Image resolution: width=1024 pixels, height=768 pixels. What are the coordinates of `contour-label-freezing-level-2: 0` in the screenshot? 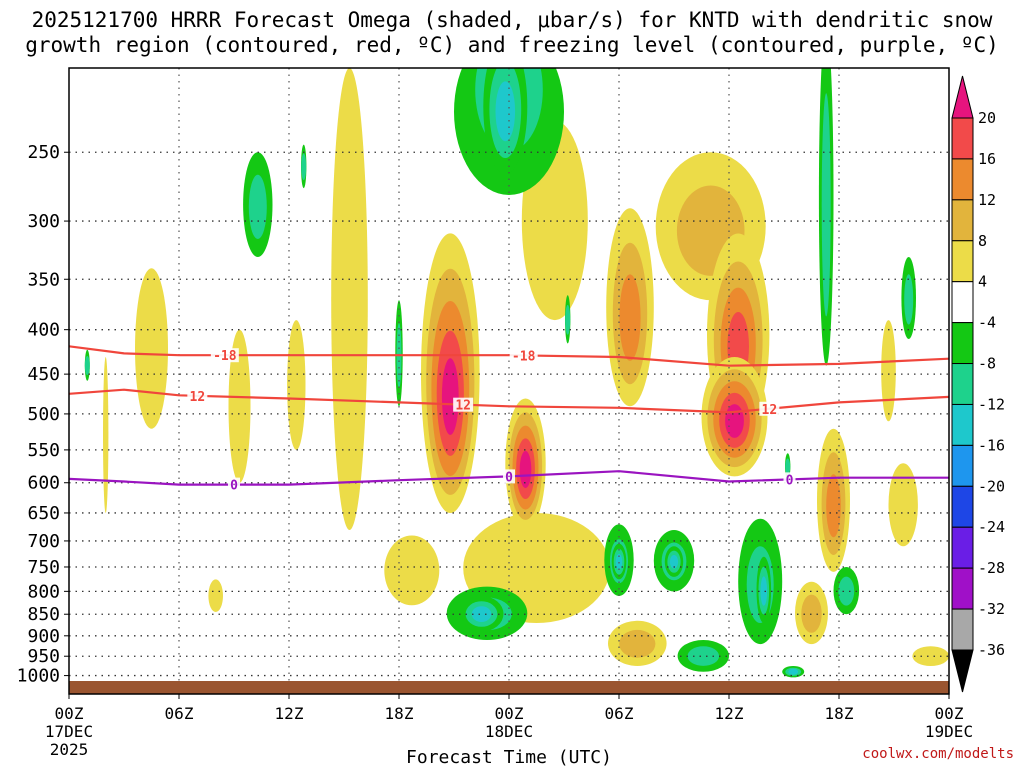 It's located at (790, 480).